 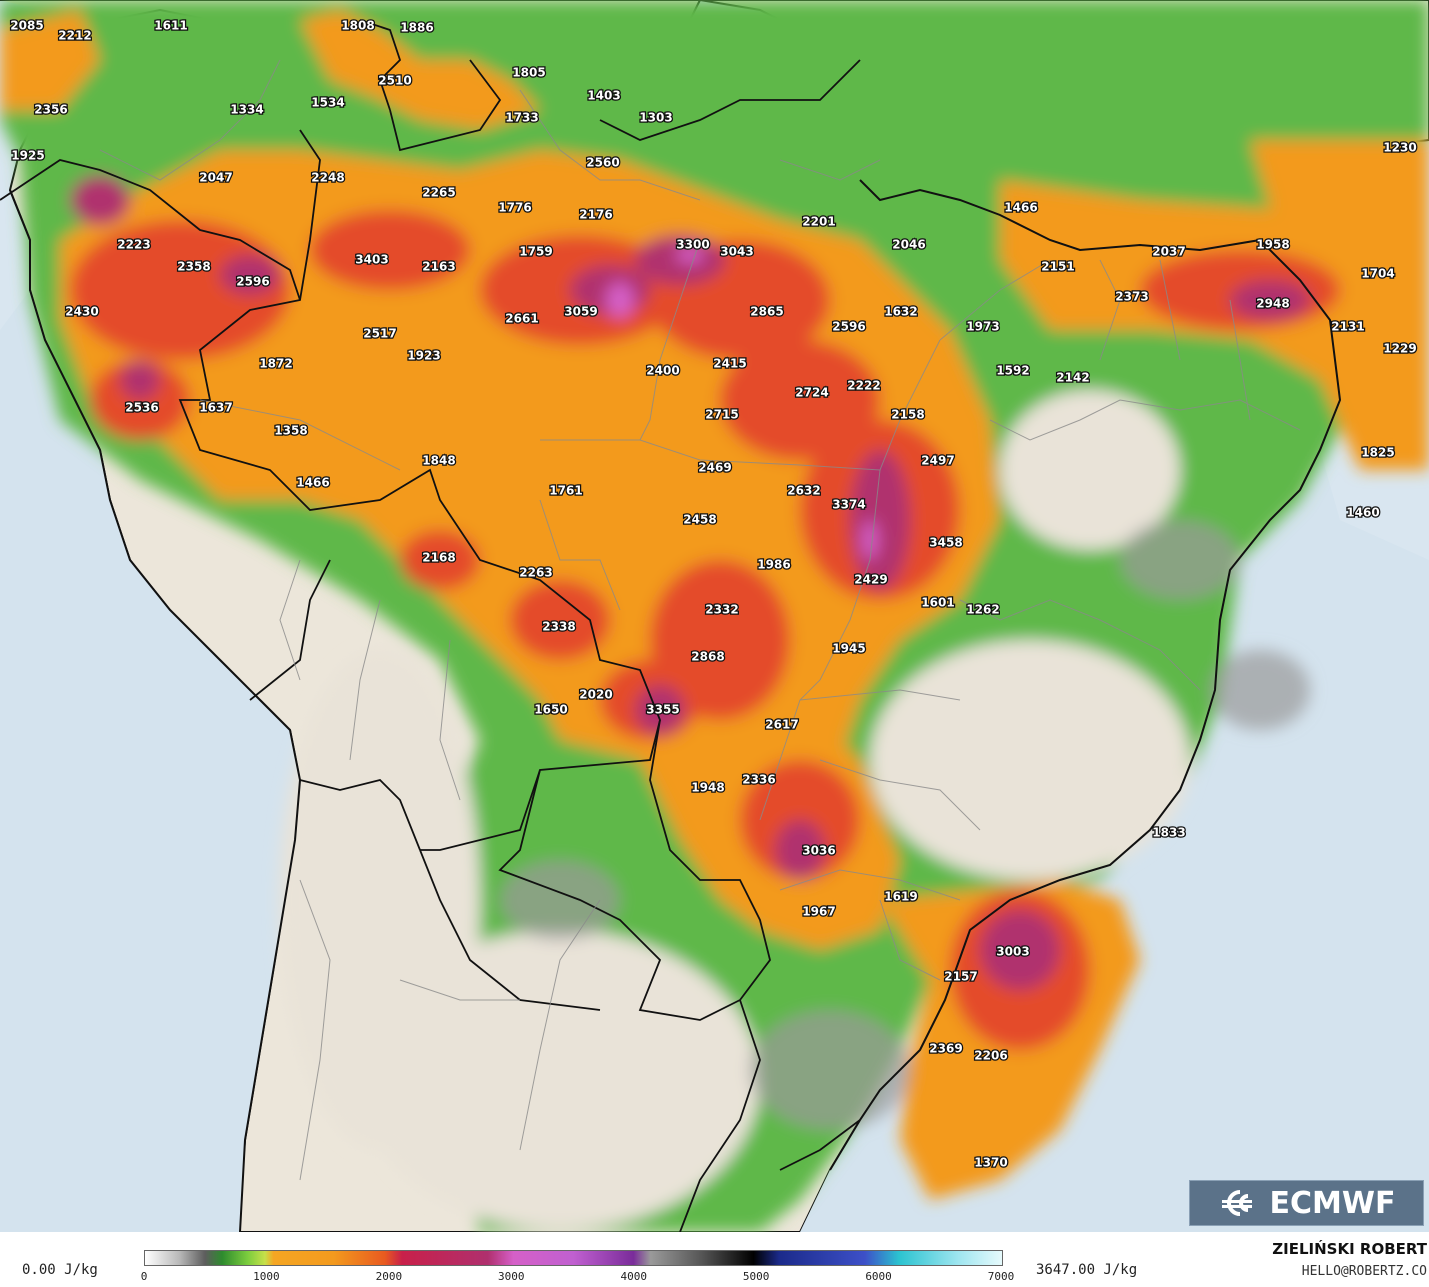 What do you see at coordinates (26, 26) in the screenshot?
I see `cape-value-label: 2085` at bounding box center [26, 26].